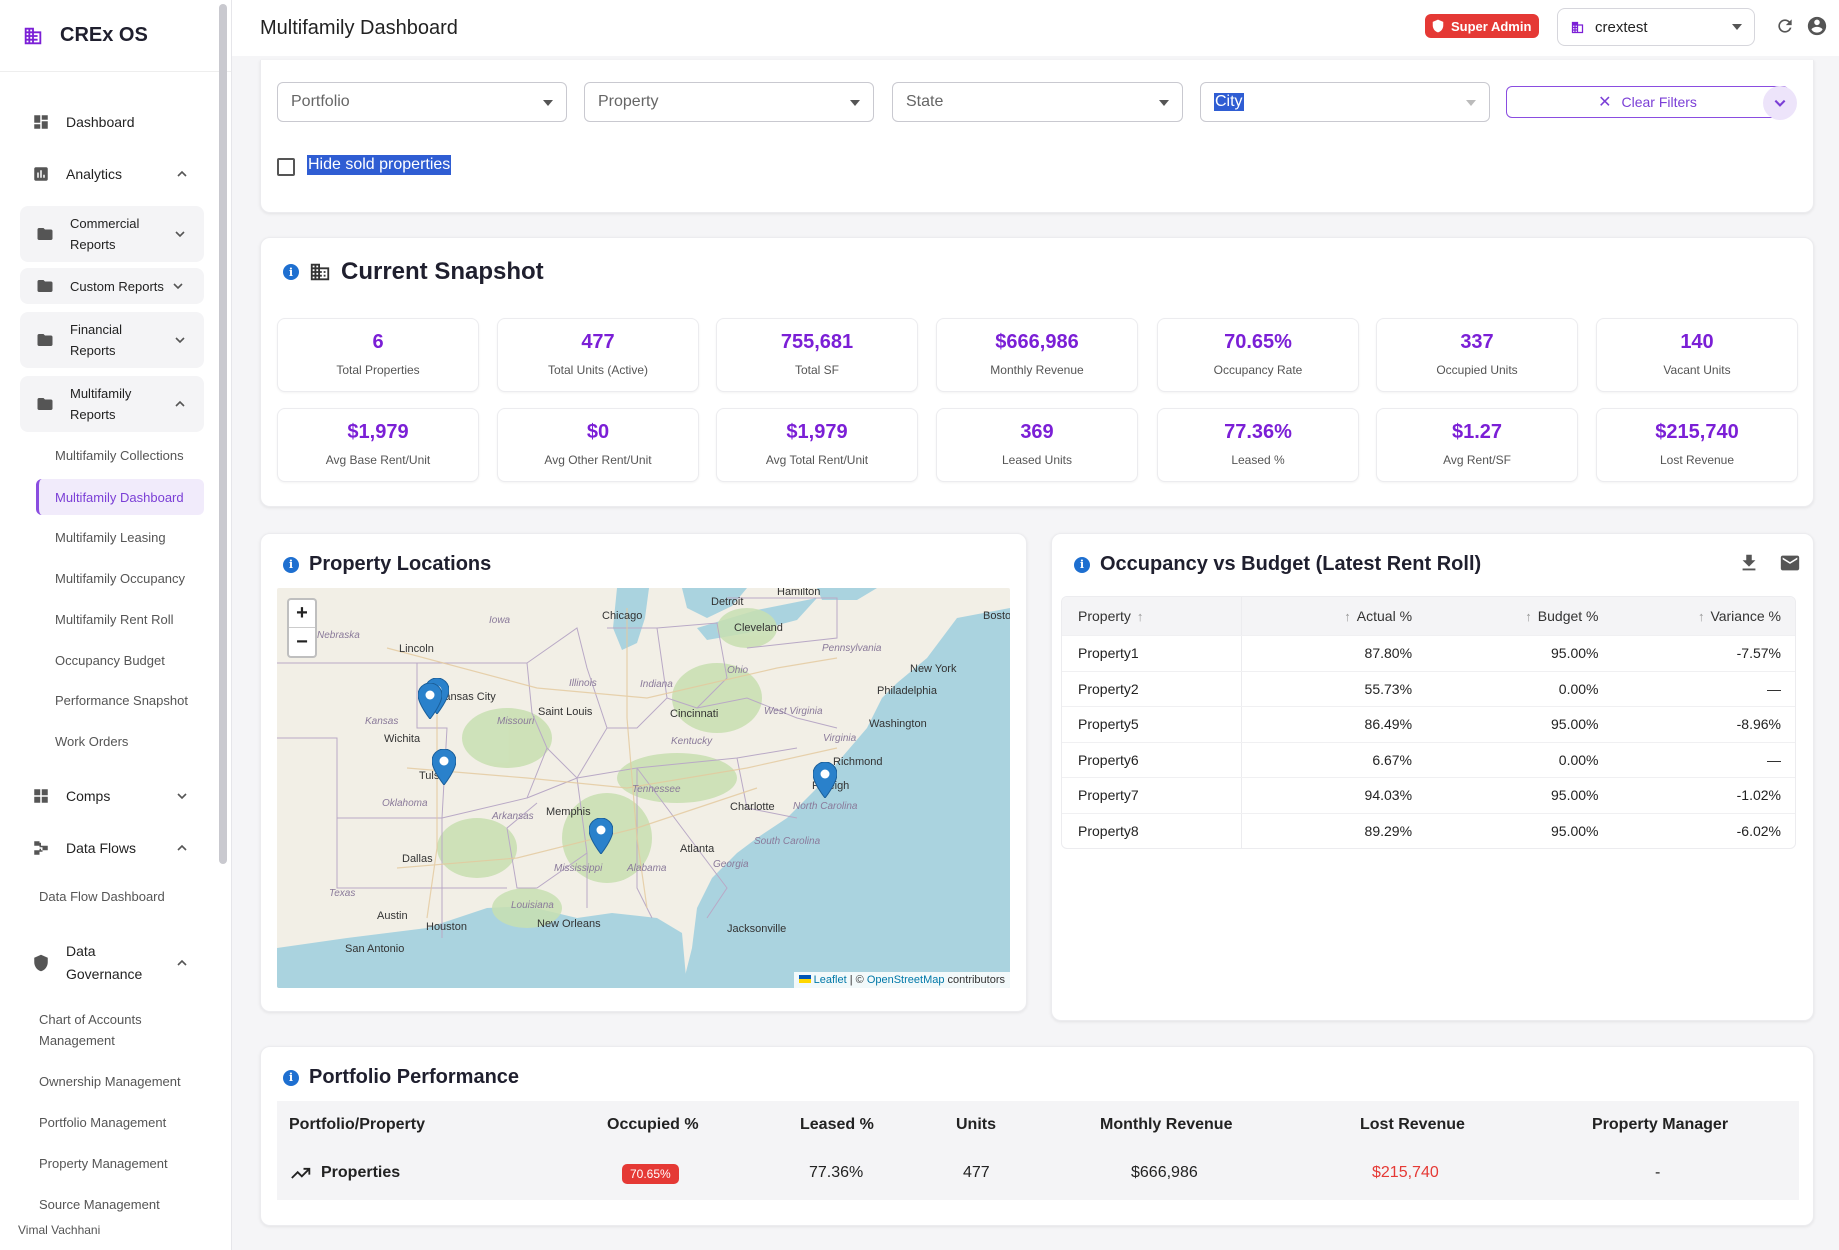  What do you see at coordinates (1428, 830) in the screenshot?
I see `table-row: Property8 89.29% 95.00% -6.02%` at bounding box center [1428, 830].